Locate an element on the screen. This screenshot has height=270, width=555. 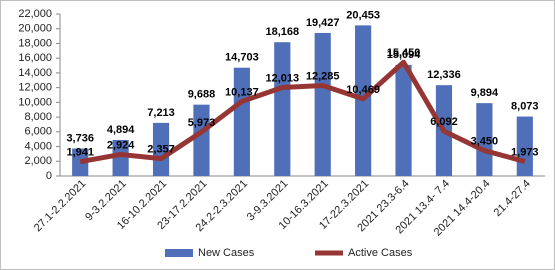
y-tick-label: 4,000 is located at coordinates (38, 146).